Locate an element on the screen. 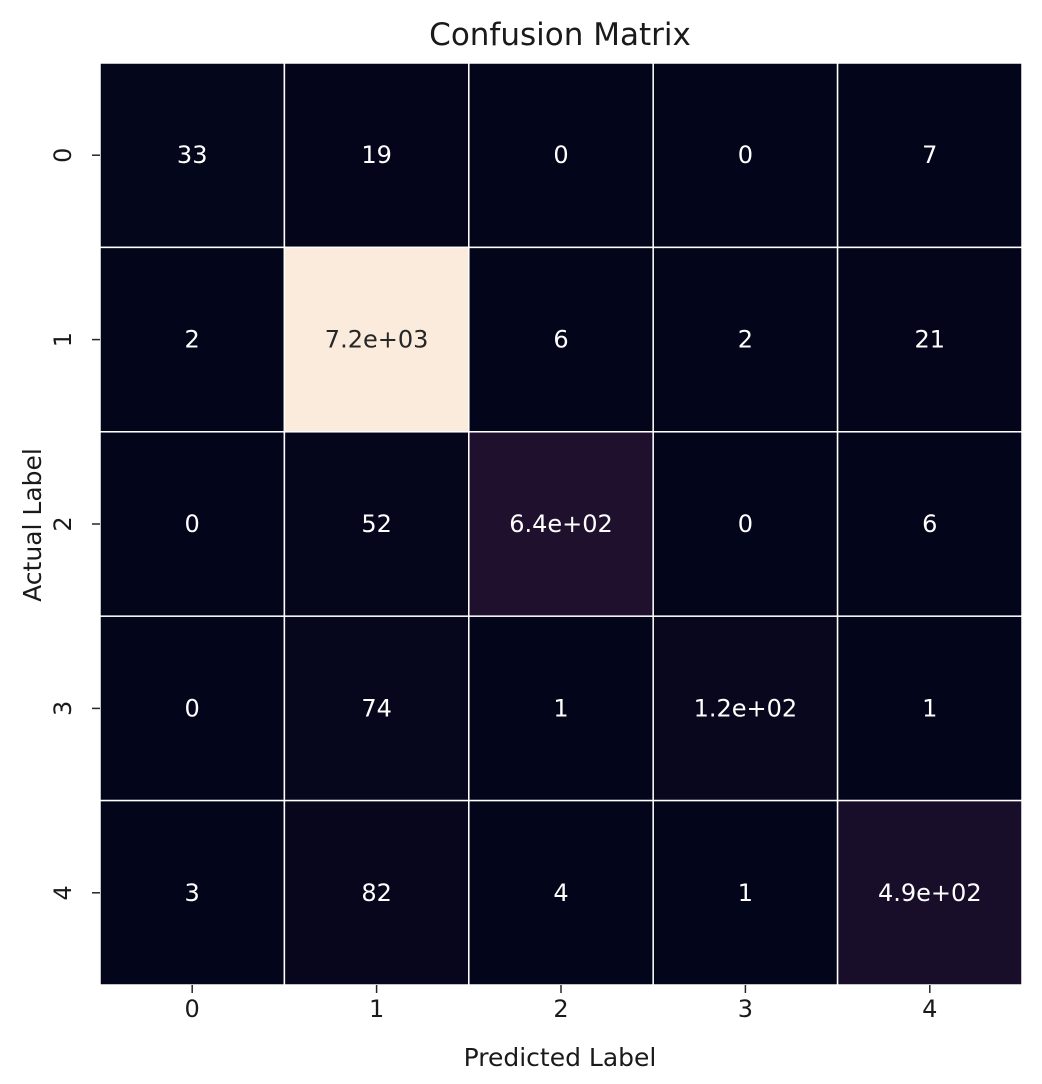  cell-value-label-3-3: 1.2e+02 is located at coordinates (746, 708).